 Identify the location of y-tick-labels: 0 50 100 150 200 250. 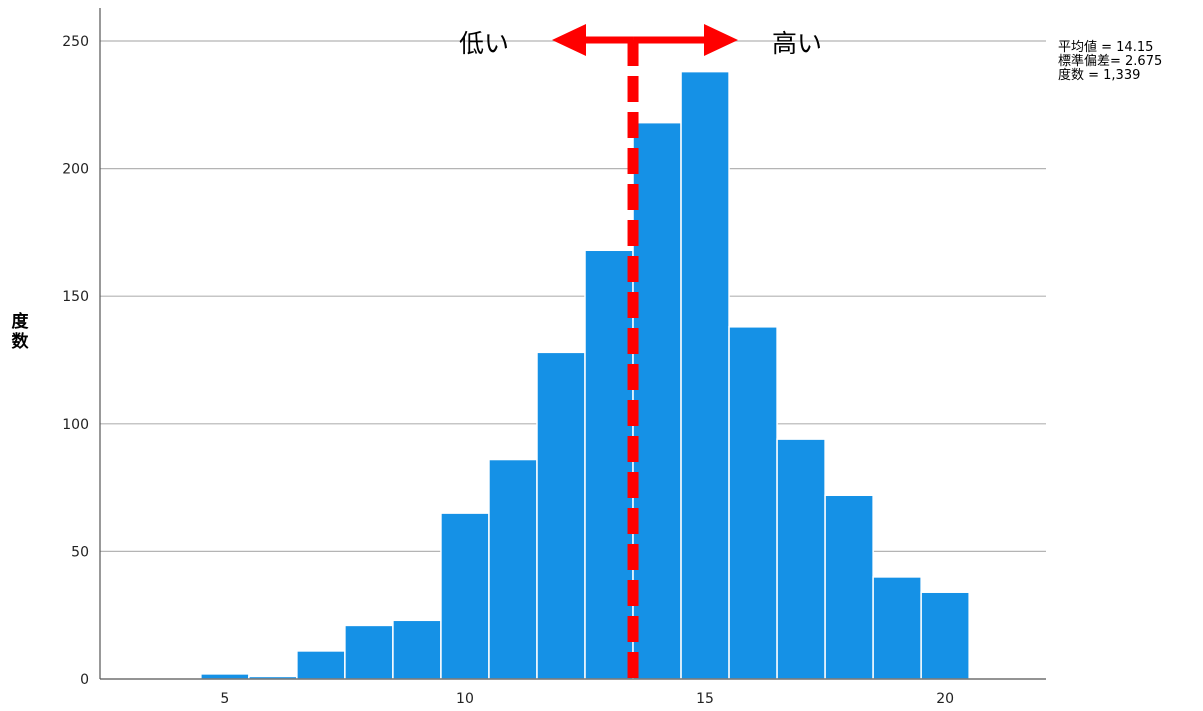
(75, 361).